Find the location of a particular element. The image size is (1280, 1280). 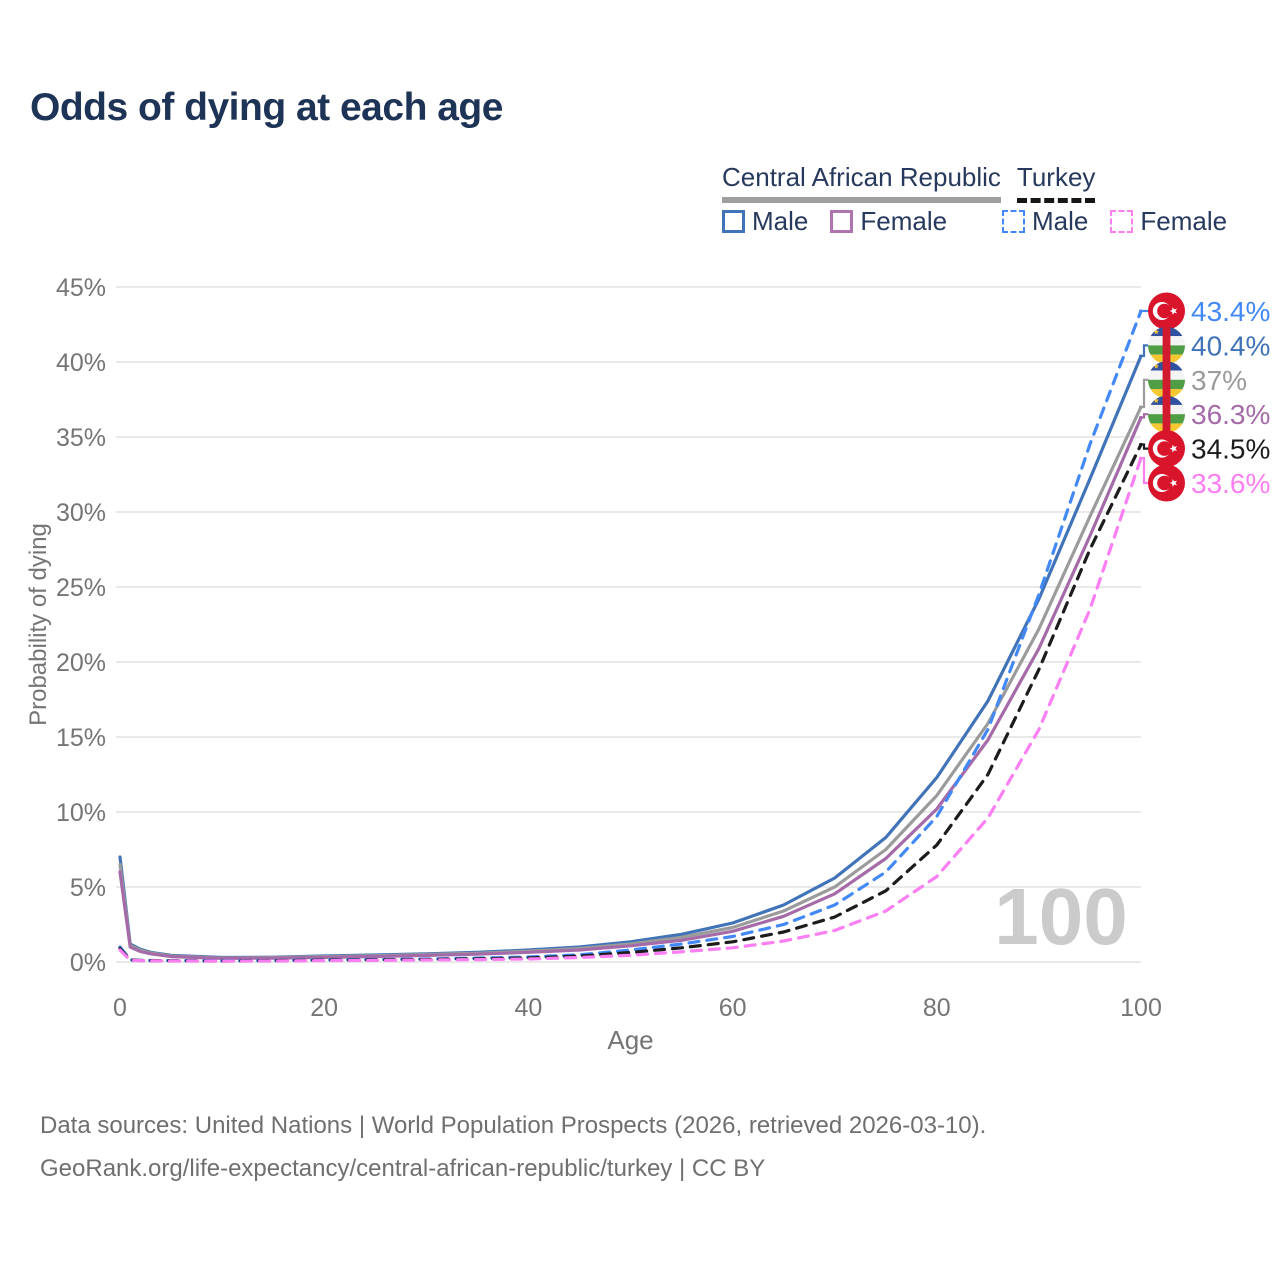

turkey-male-swatch-icon is located at coordinates (1013, 221).